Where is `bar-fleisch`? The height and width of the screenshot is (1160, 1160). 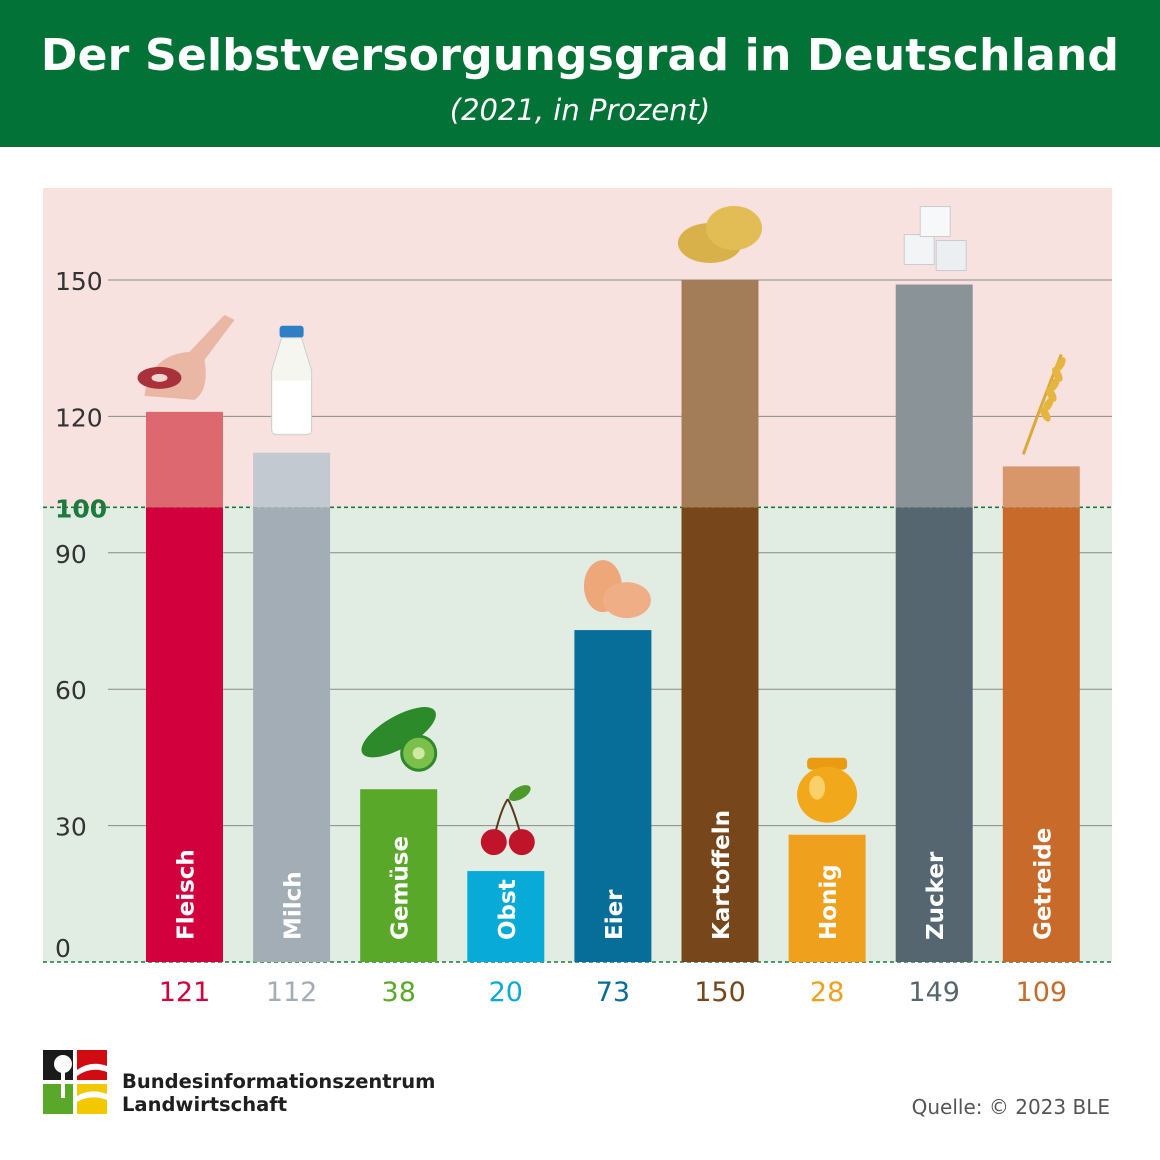 bar-fleisch is located at coordinates (184, 734).